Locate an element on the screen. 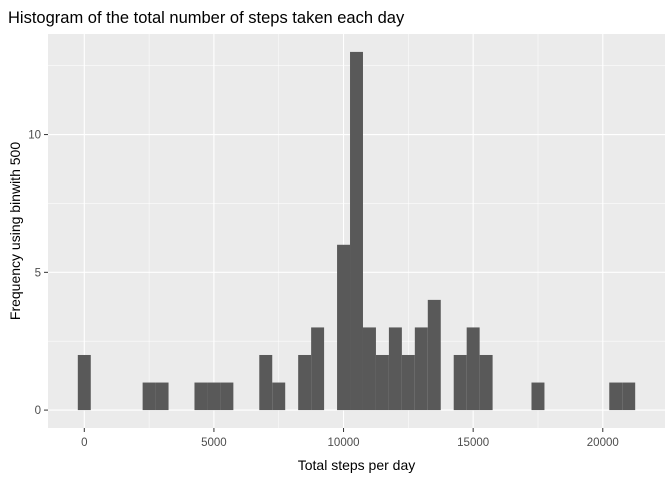 The height and width of the screenshot is (480, 672). x-axis: 0 5000 10000 15000 20000 is located at coordinates (350, 438).